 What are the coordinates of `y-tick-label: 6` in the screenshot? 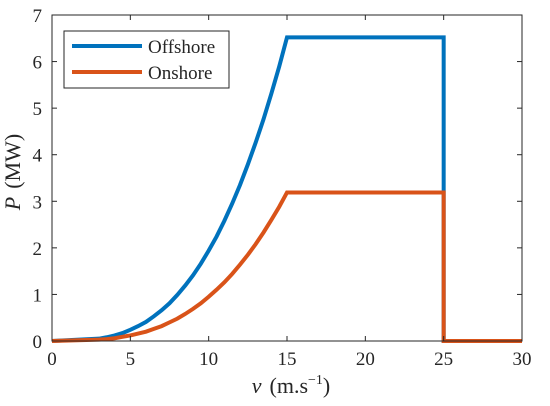 It's located at (38, 63).